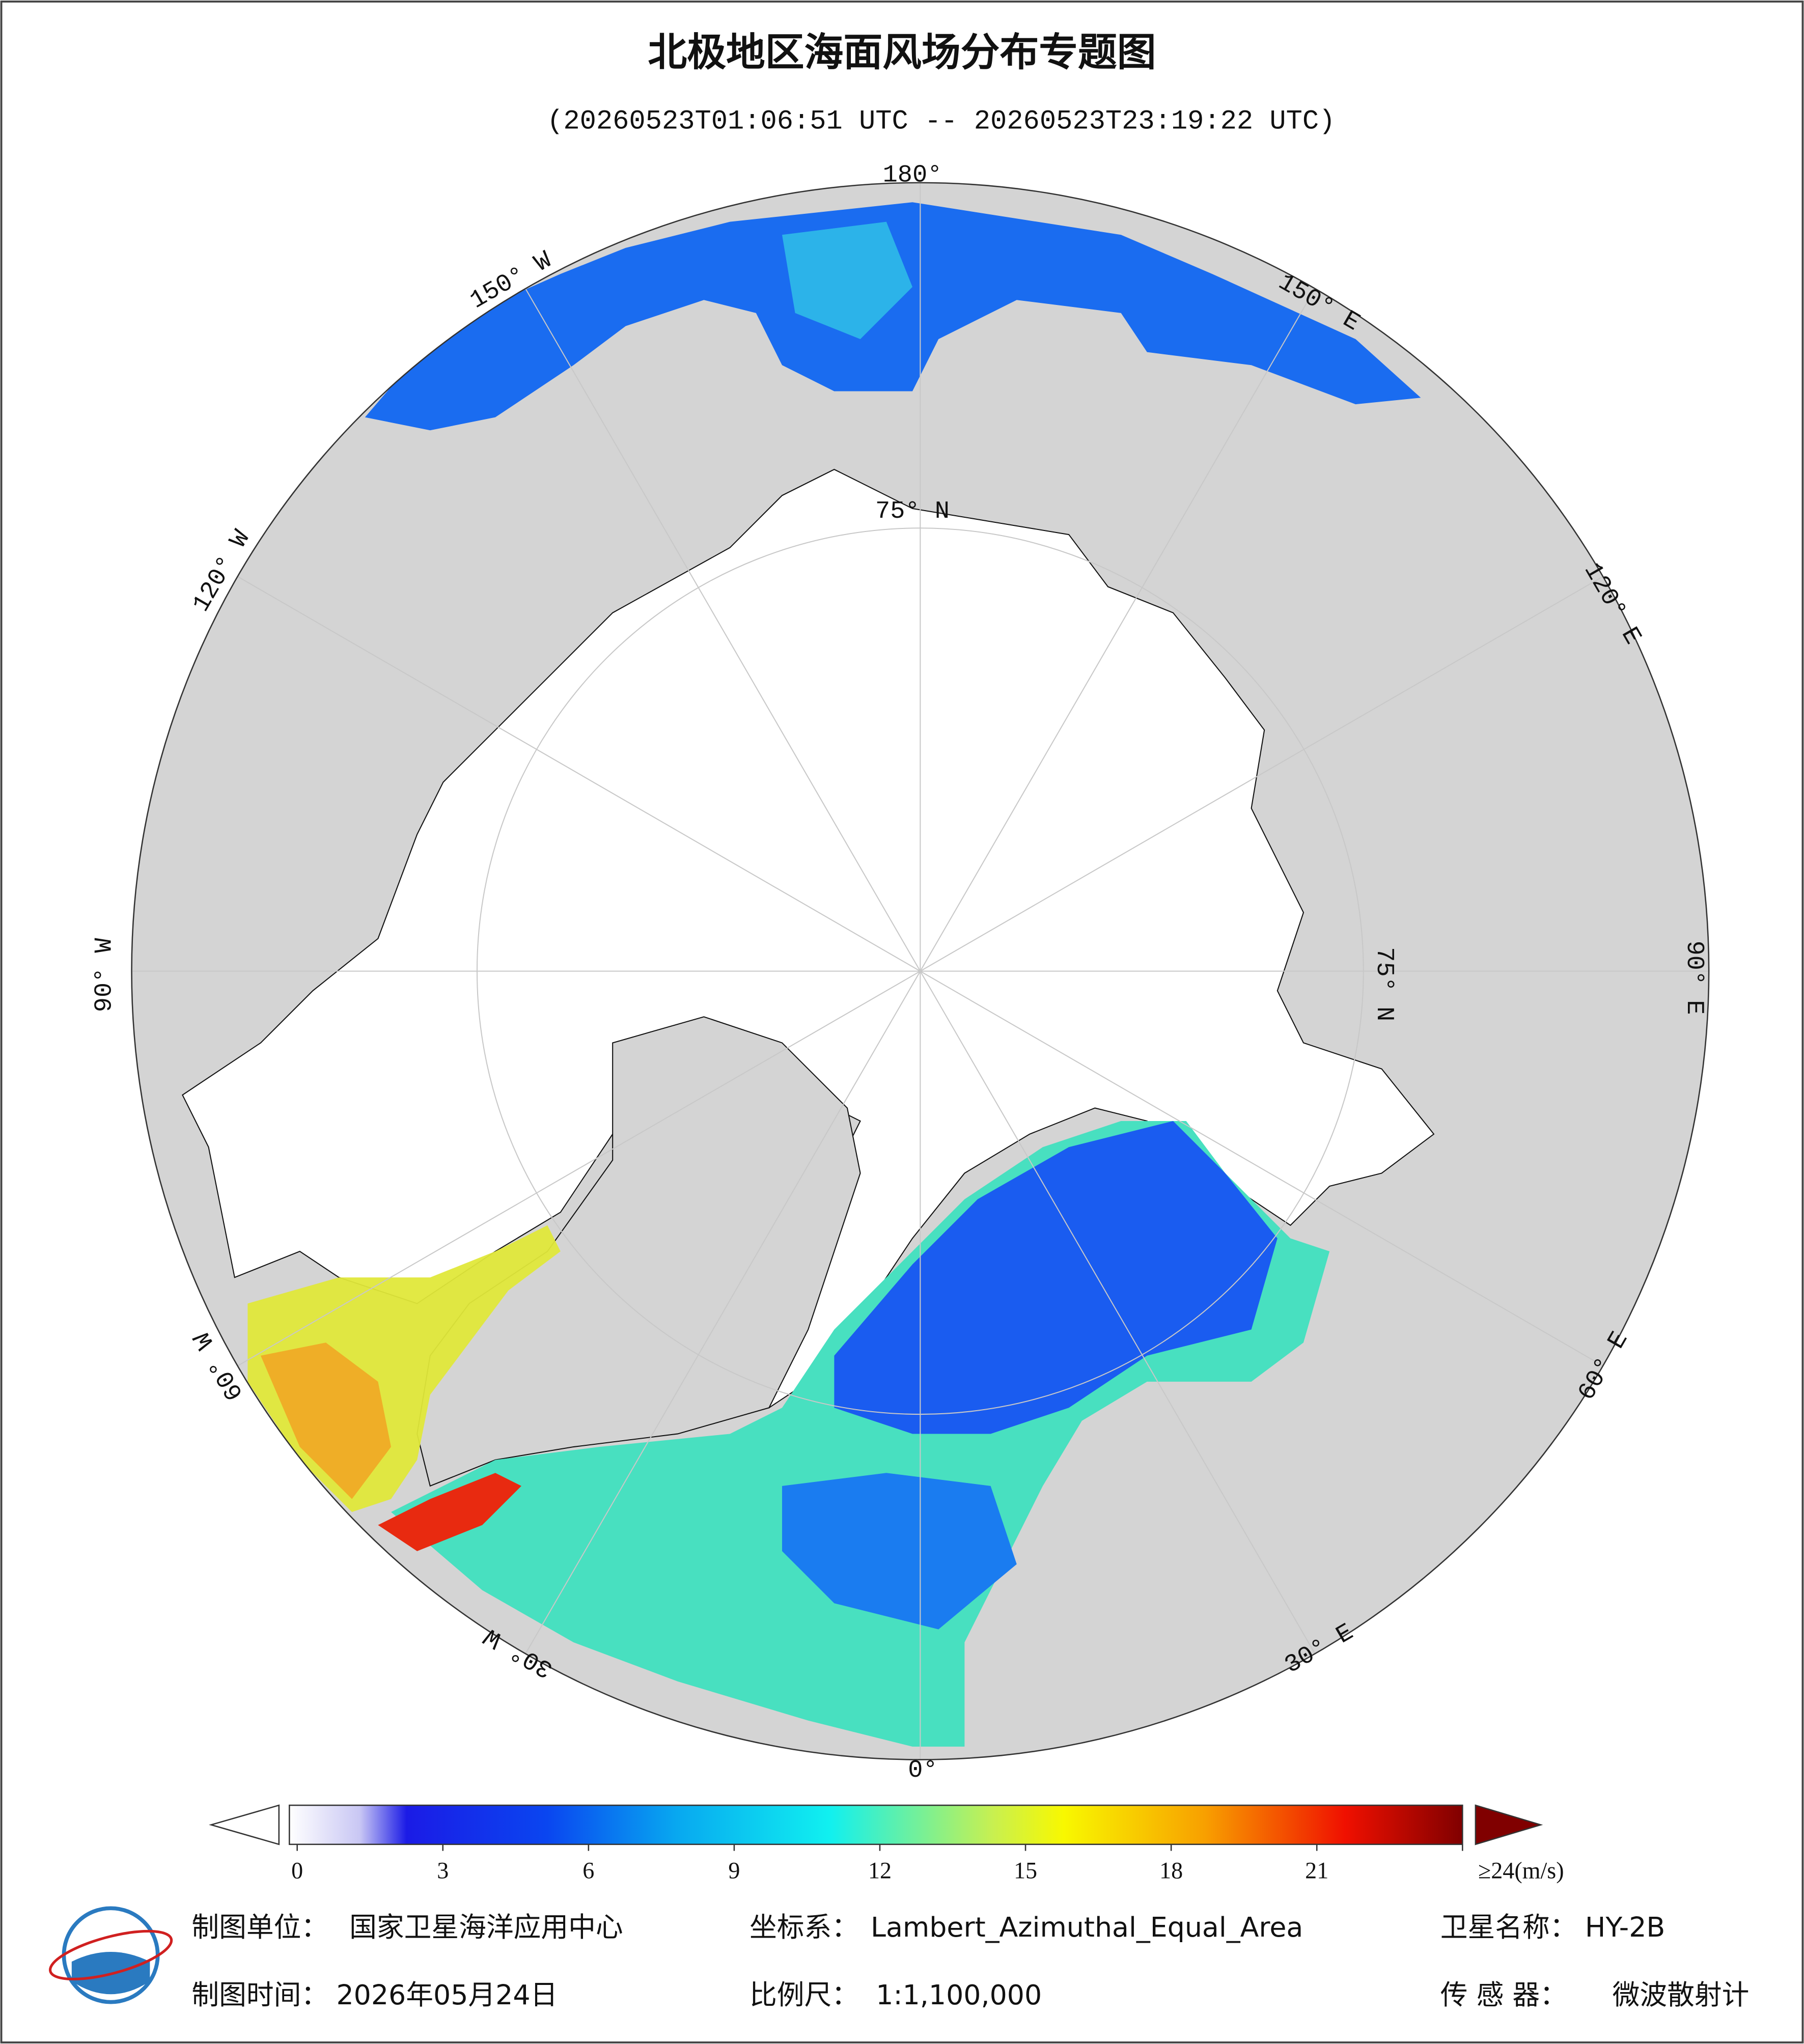 The width and height of the screenshot is (1804, 2044). I want to click on wind-pacific, so click(893, 316).